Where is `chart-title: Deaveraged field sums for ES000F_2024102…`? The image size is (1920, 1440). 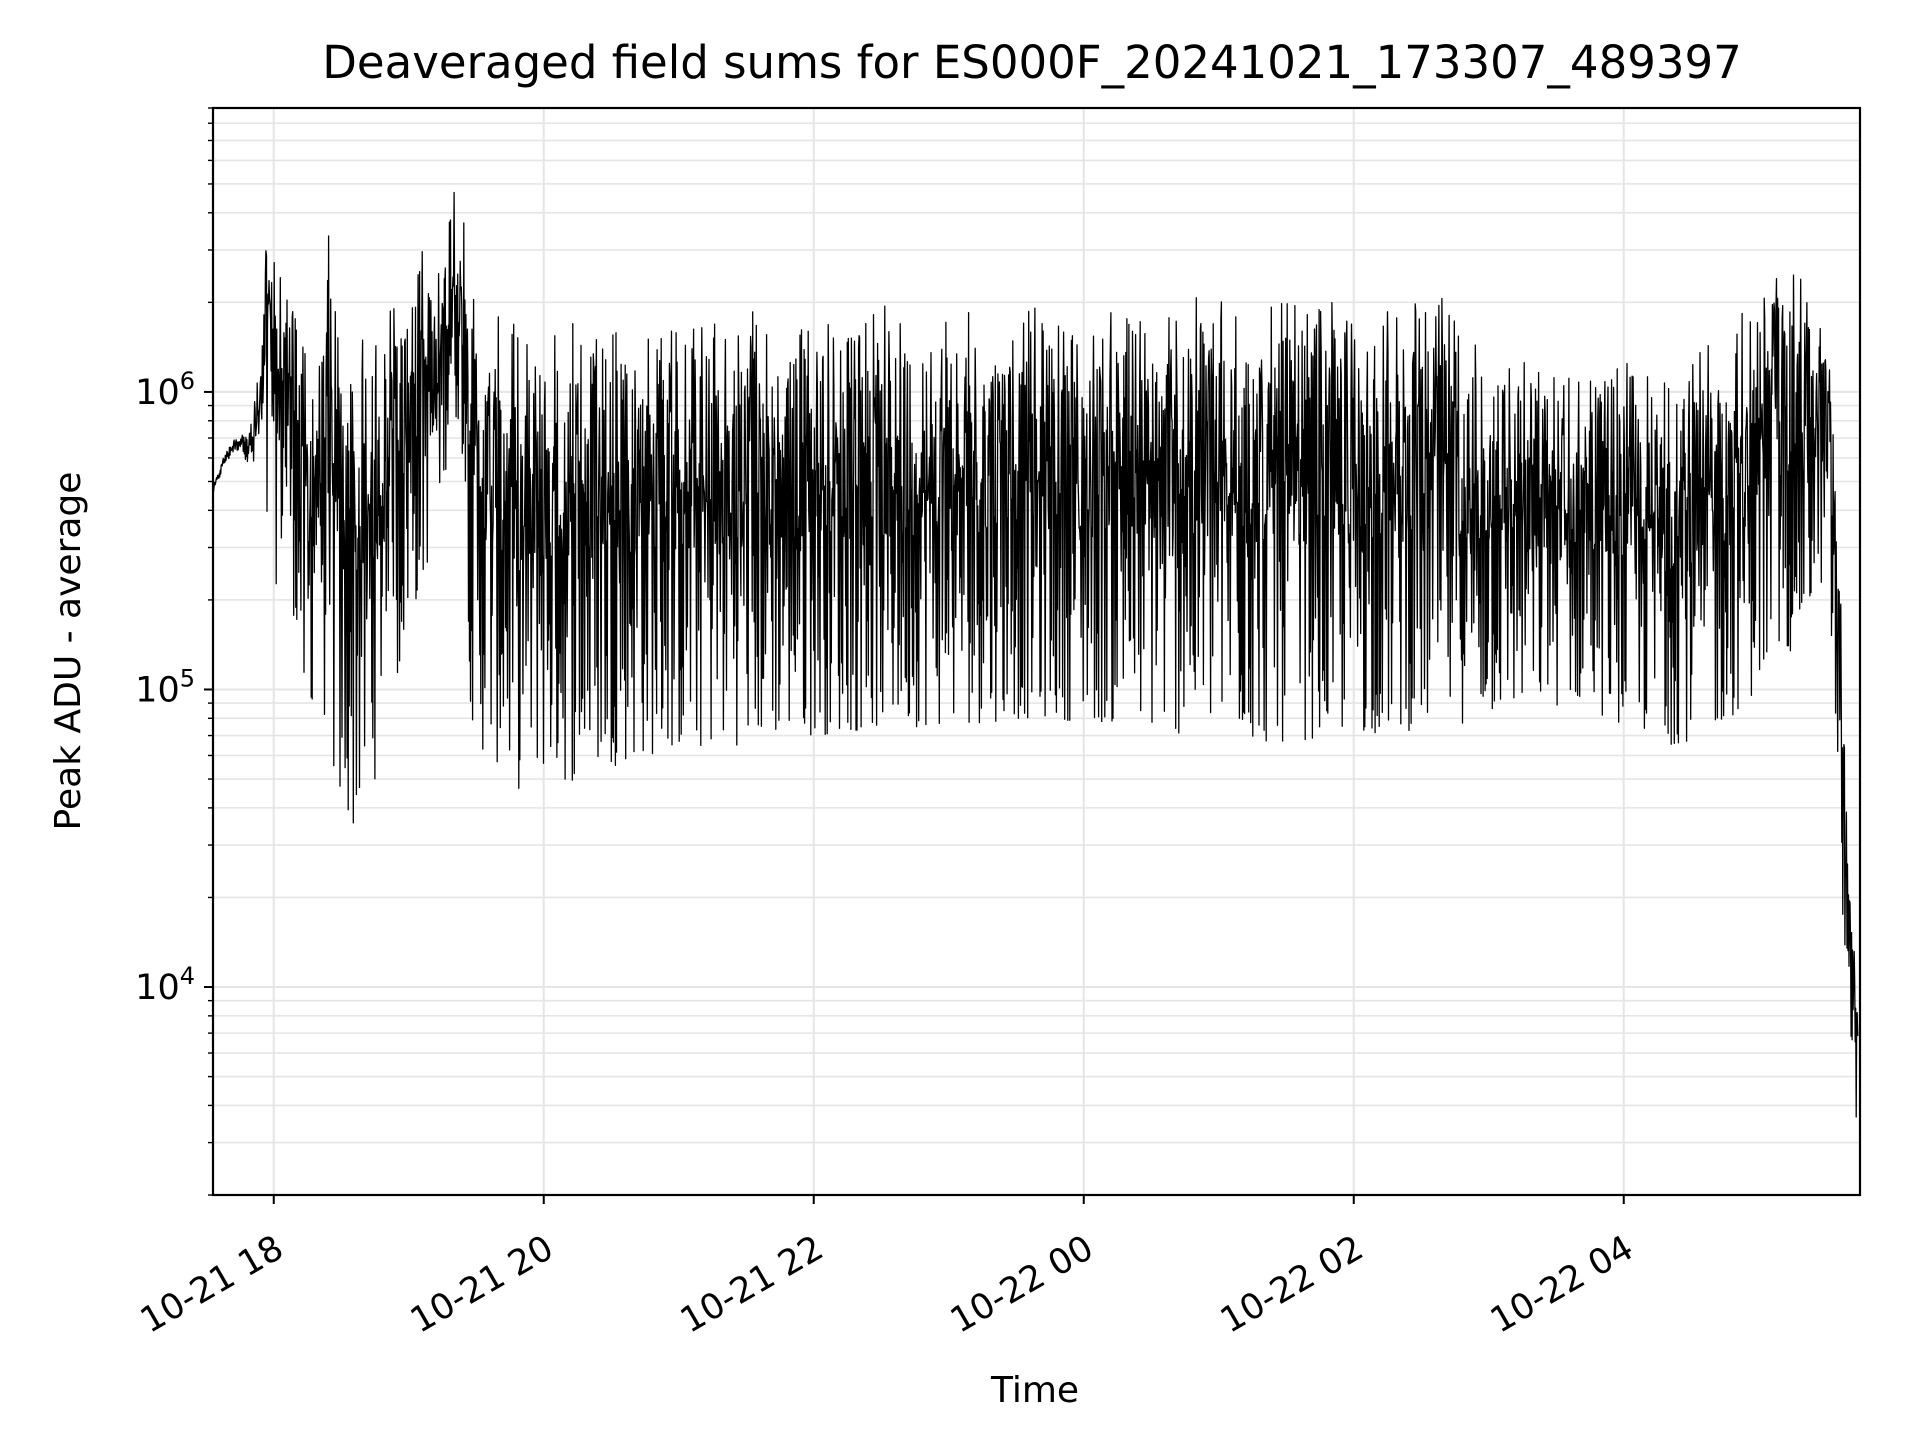 chart-title: Deaveraged field sums for ES000F_2024102… is located at coordinates (1031, 62).